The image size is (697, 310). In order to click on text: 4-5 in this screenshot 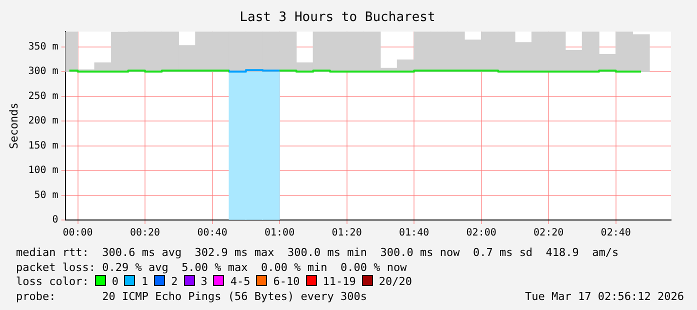, I will do `click(240, 281)`.